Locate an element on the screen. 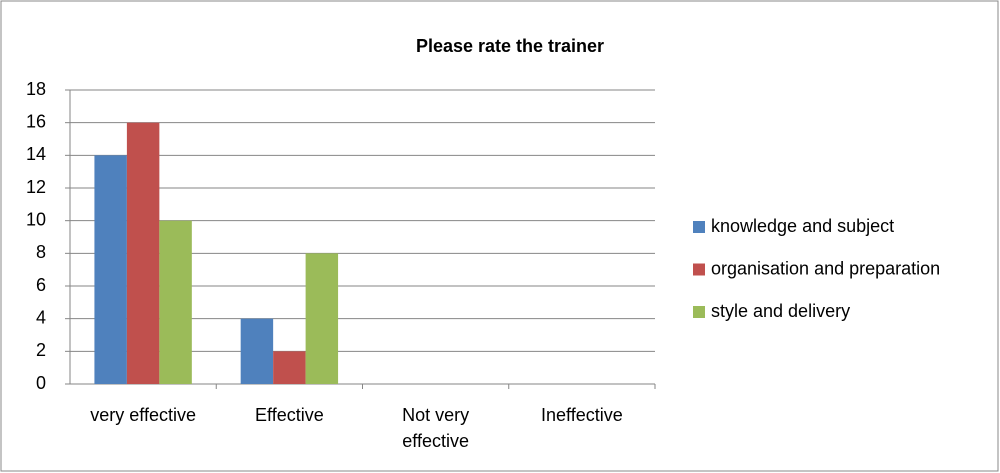 The height and width of the screenshot is (473, 1000). y-tick-label: 10 is located at coordinates (36, 219).